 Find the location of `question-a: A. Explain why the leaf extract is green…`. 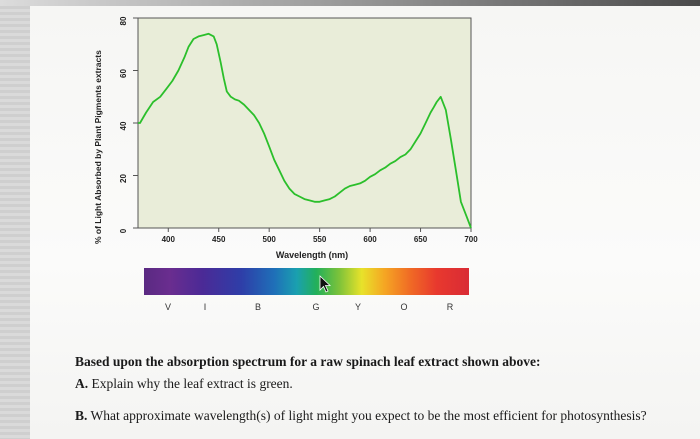

question-a: A. Explain why the leaf extract is green… is located at coordinates (184, 384).